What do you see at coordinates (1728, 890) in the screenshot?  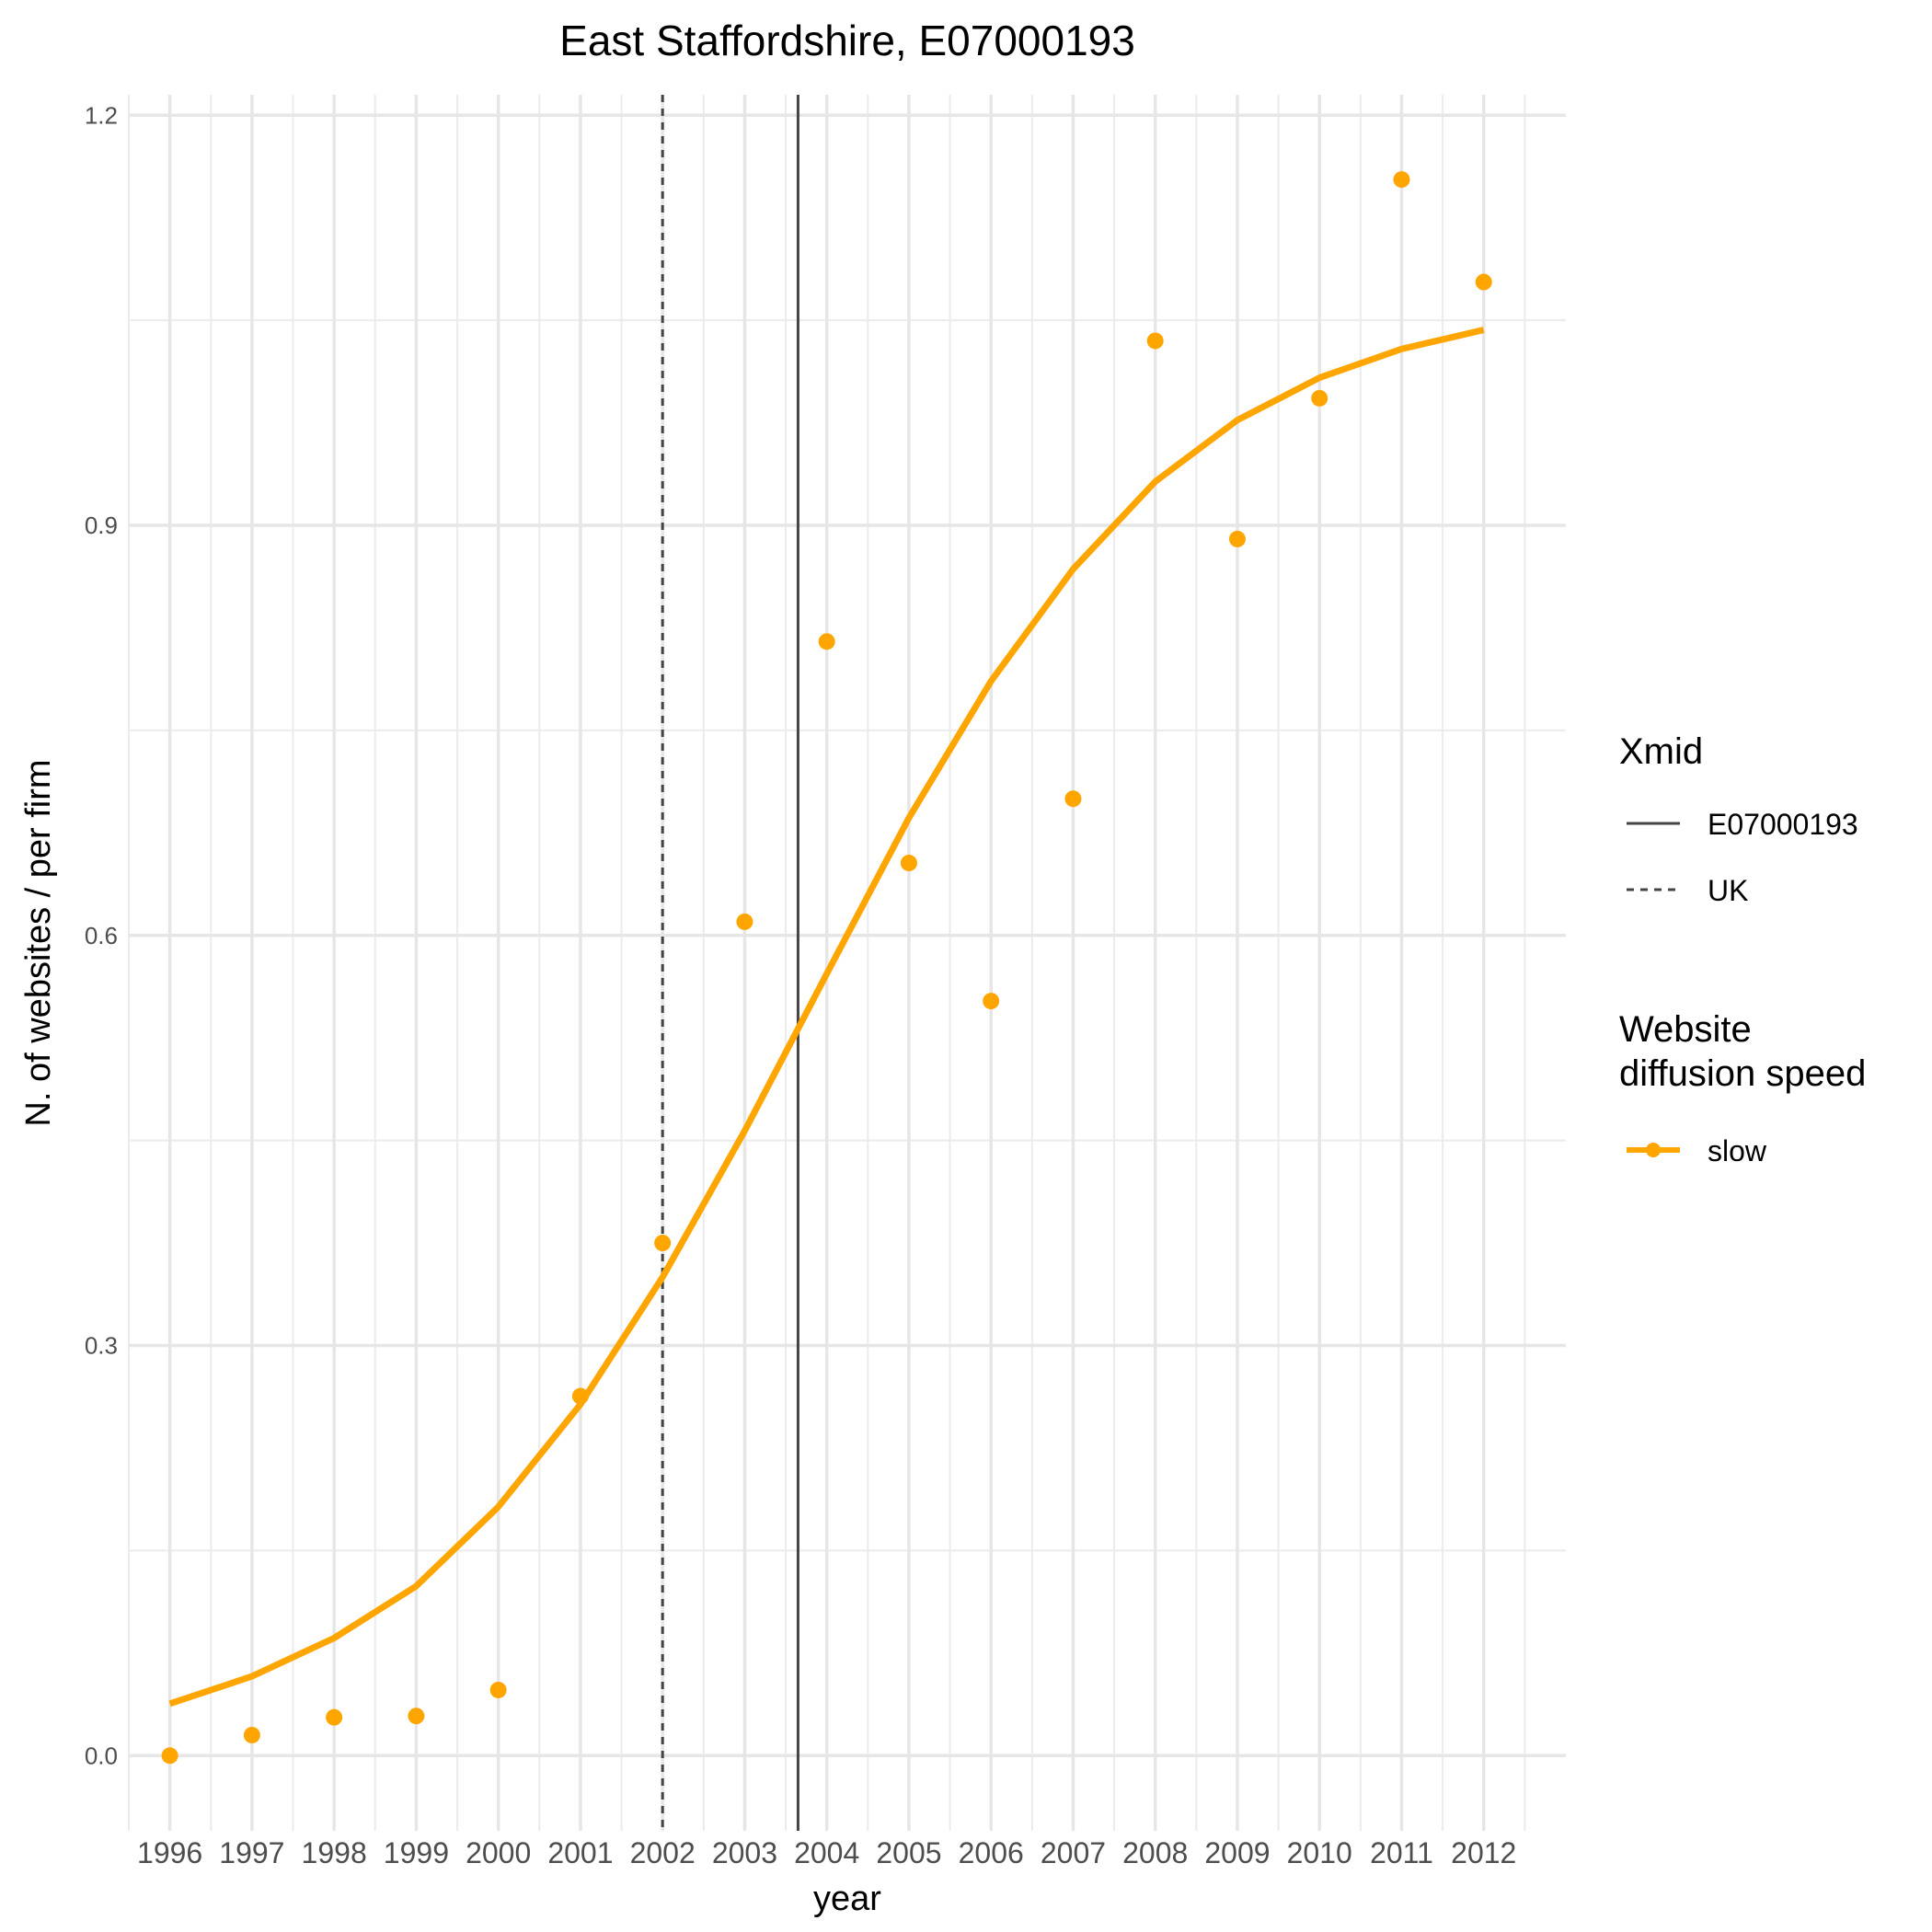 I see `legend-item-uk: UK` at bounding box center [1728, 890].